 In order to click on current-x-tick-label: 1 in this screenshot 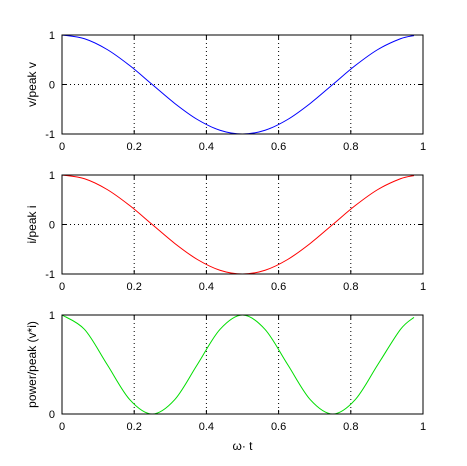, I will do `click(423, 287)`.